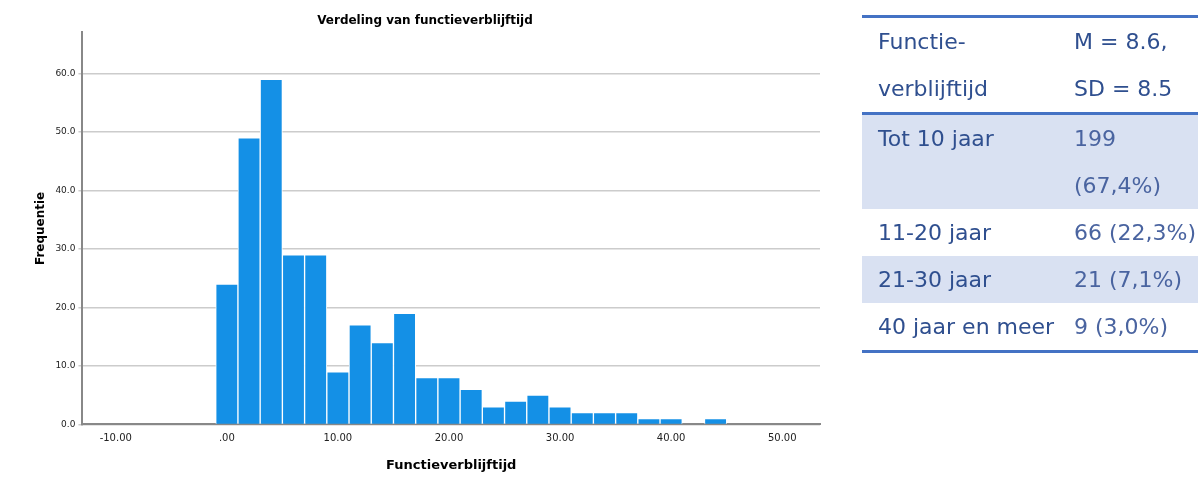 The width and height of the screenshot is (1200, 487). I want to click on x-axis-title: Functieverblijftijd, so click(451, 464).